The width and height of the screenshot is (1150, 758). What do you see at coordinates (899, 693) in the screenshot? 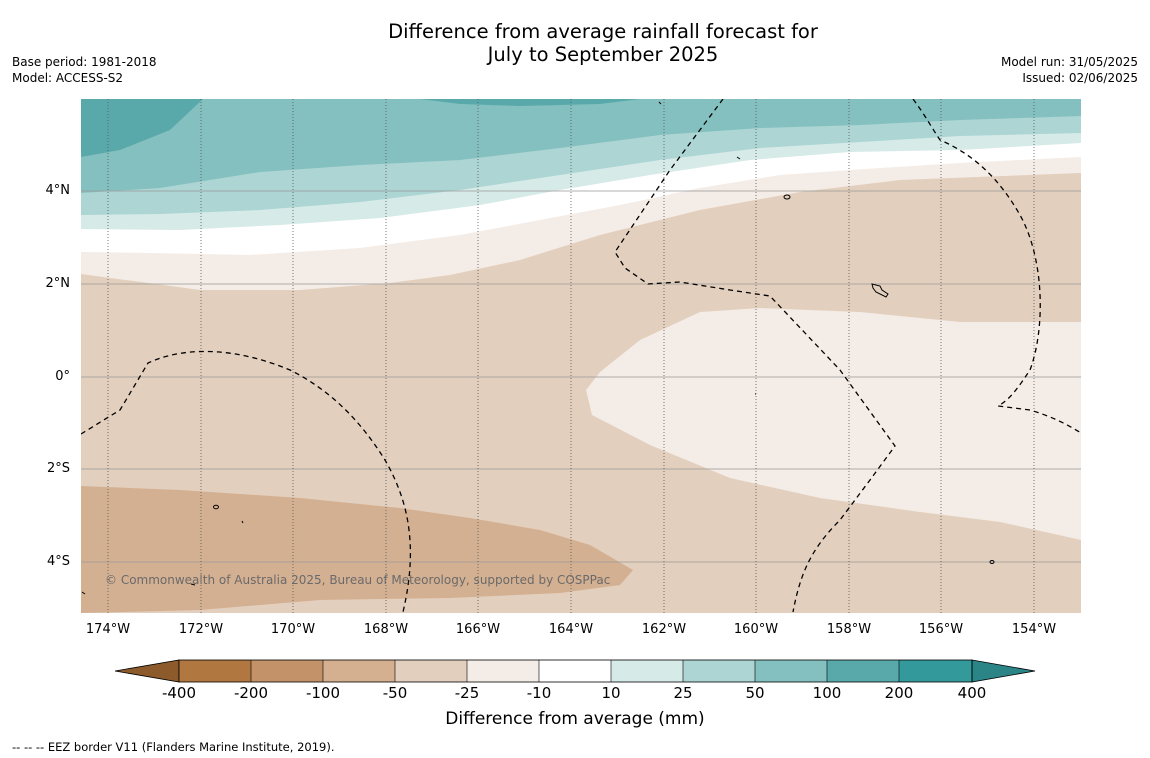
I see `cb-tick-10: 200` at bounding box center [899, 693].